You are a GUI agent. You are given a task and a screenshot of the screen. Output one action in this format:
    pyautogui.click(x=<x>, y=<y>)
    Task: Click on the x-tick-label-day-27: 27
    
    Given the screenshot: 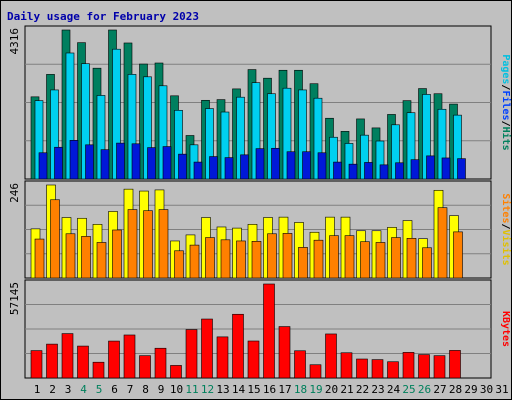 What is the action you would take?
    pyautogui.click(x=439, y=389)
    